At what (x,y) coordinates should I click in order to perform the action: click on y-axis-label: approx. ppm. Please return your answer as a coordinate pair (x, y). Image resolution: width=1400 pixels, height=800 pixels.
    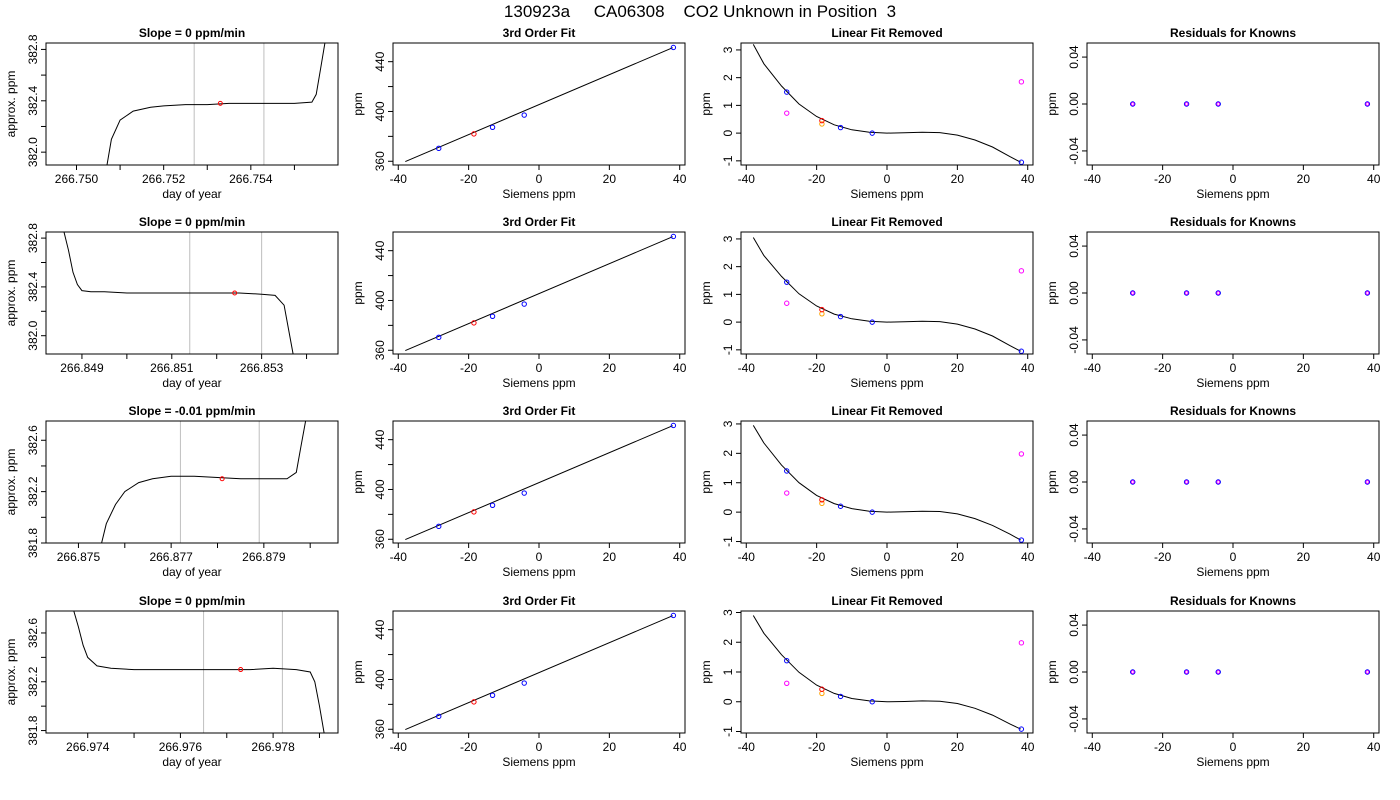
    Looking at the image, I should click on (11, 104).